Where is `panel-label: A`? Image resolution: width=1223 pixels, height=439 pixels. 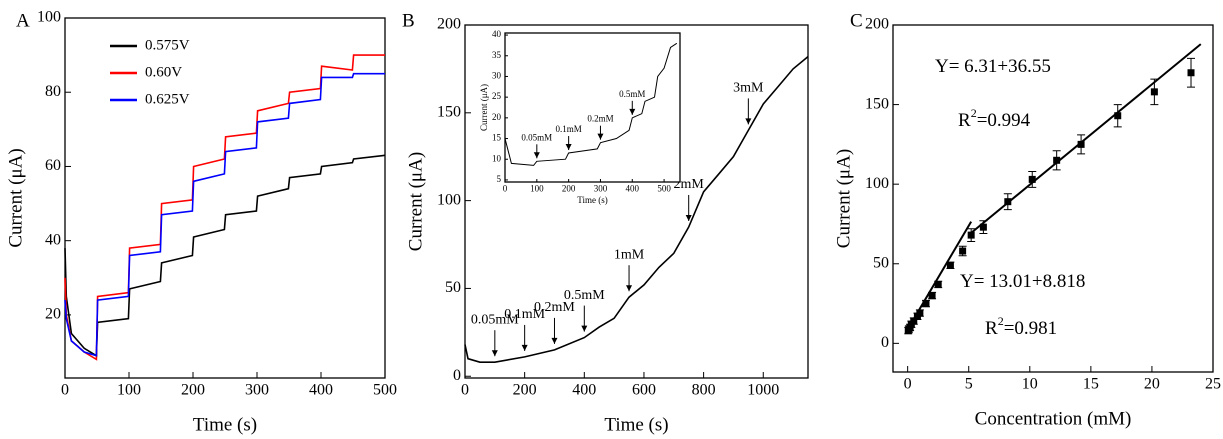 panel-label: A is located at coordinates (23, 20).